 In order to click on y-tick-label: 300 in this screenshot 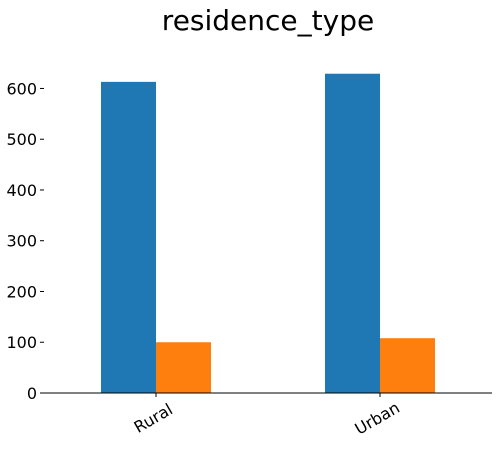, I will do `click(21, 241)`.